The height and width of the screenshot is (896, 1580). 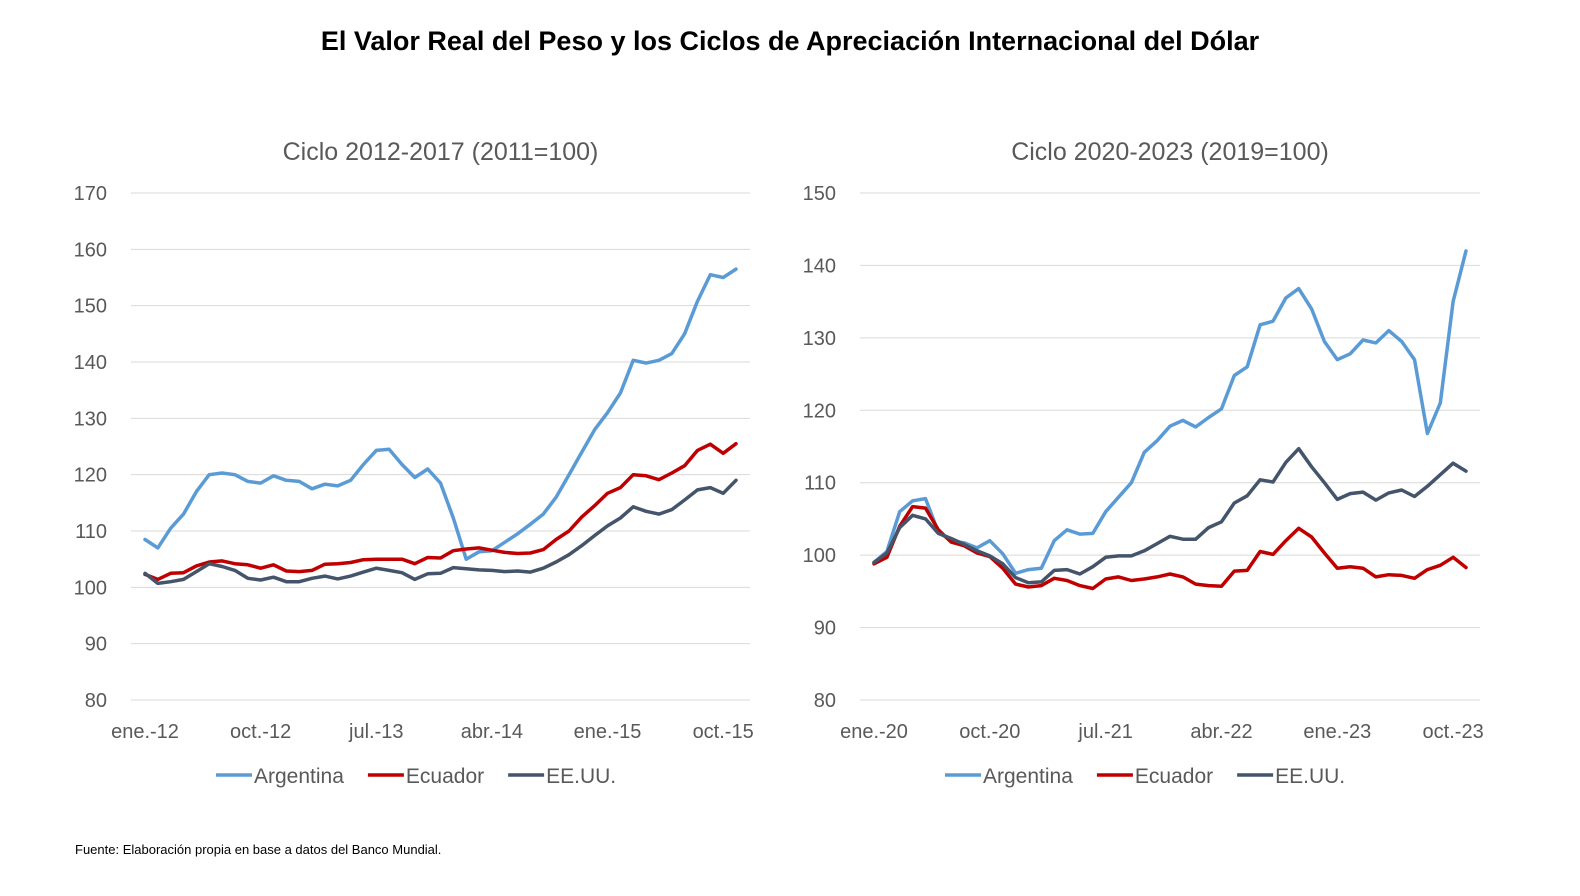 What do you see at coordinates (375, 732) in the screenshot?
I see `x-tick-label: jul.-13` at bounding box center [375, 732].